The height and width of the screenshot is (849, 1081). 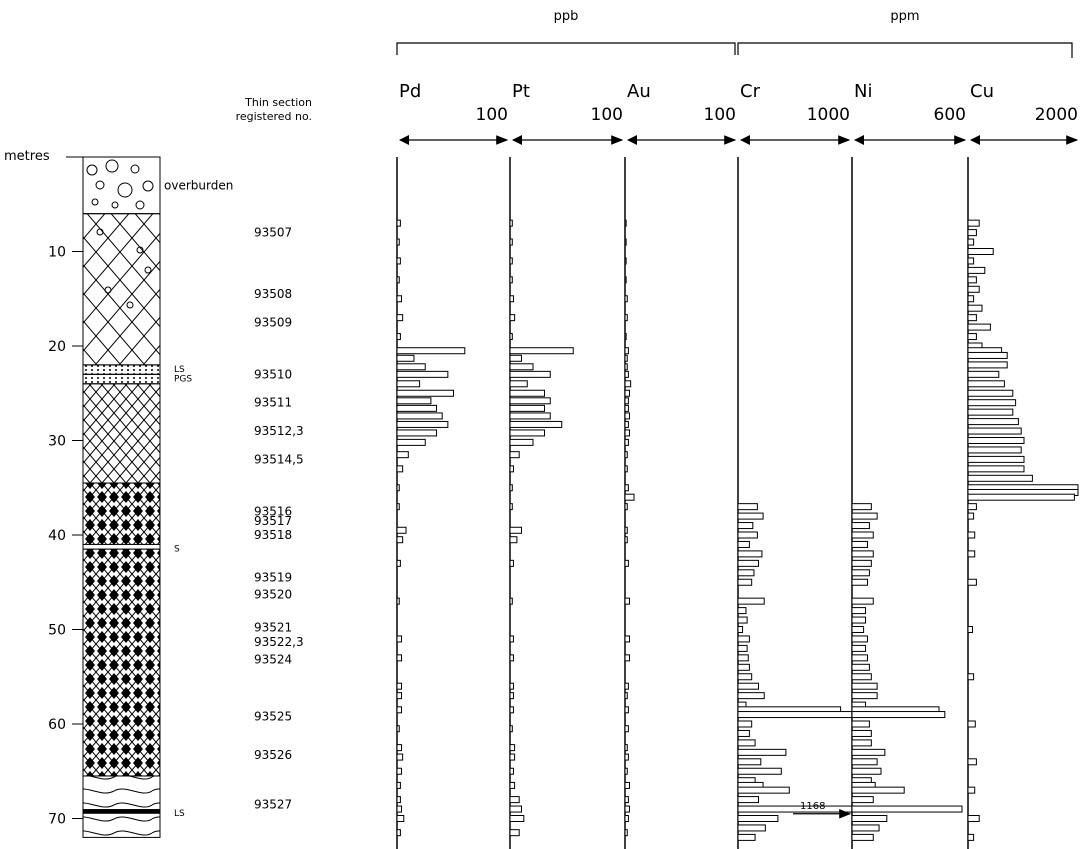 What do you see at coordinates (57, 253) in the screenshot?
I see `y-tick-label: 10` at bounding box center [57, 253].